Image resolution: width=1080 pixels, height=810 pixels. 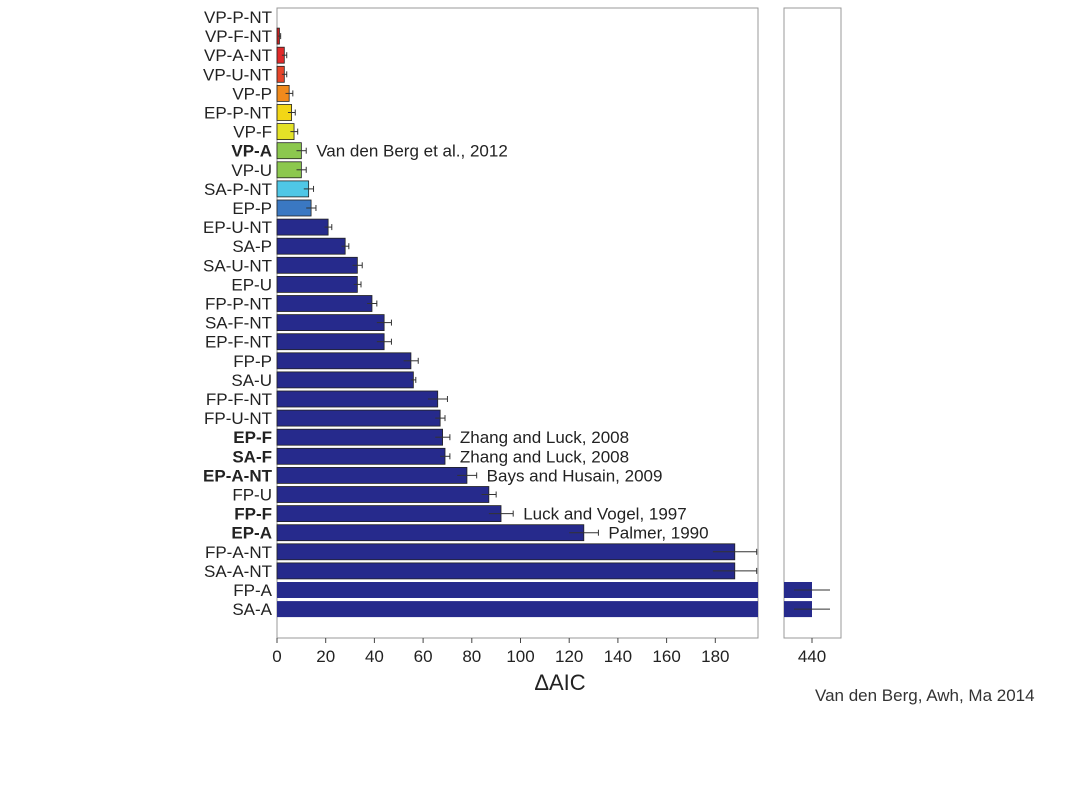 What do you see at coordinates (715, 656) in the screenshot?
I see `x-tick-label: 180` at bounding box center [715, 656].